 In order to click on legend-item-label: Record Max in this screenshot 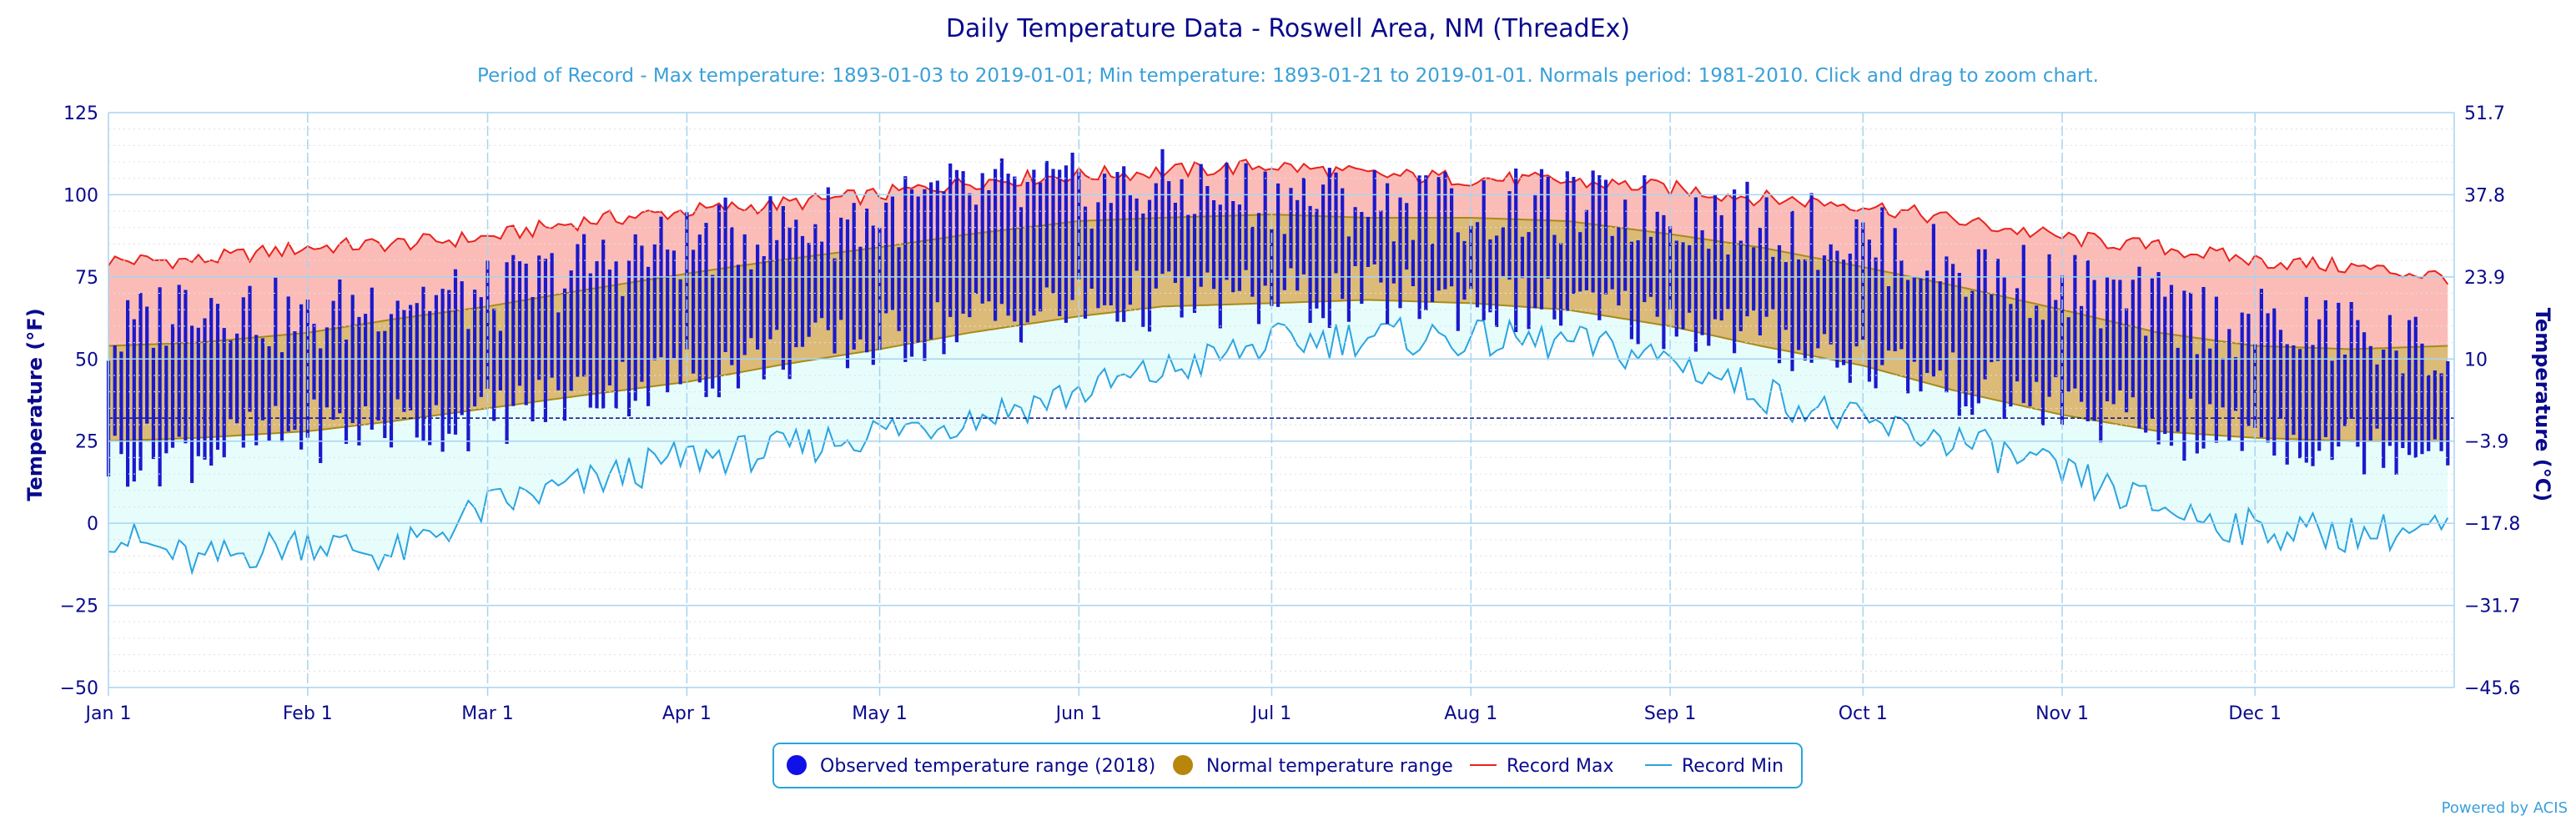, I will do `click(1560, 766)`.